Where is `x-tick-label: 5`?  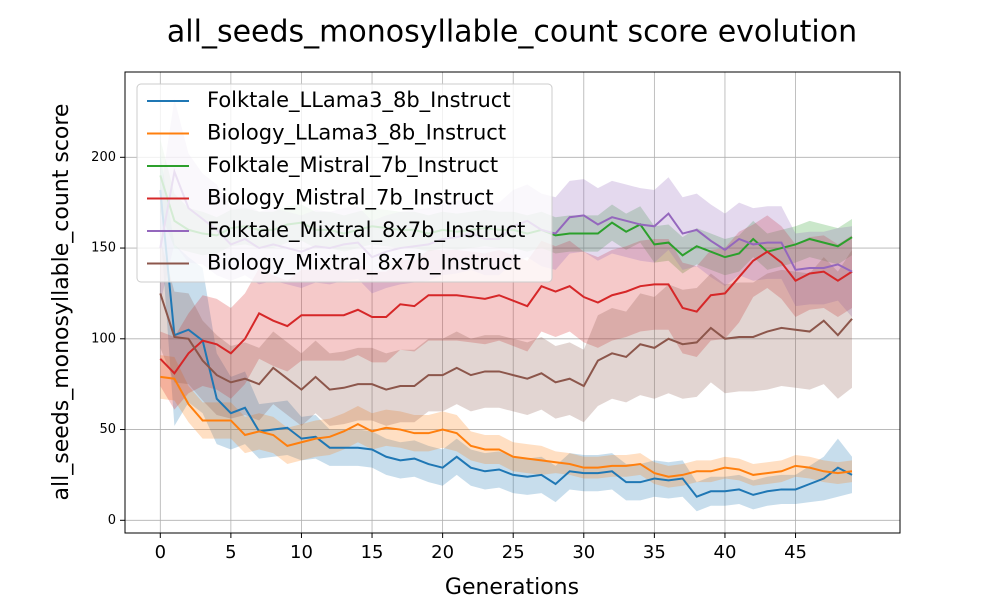 x-tick-label: 5 is located at coordinates (230, 552).